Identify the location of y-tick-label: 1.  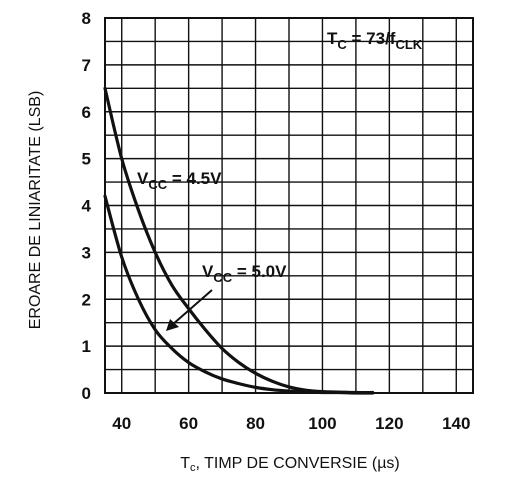
(86, 346).